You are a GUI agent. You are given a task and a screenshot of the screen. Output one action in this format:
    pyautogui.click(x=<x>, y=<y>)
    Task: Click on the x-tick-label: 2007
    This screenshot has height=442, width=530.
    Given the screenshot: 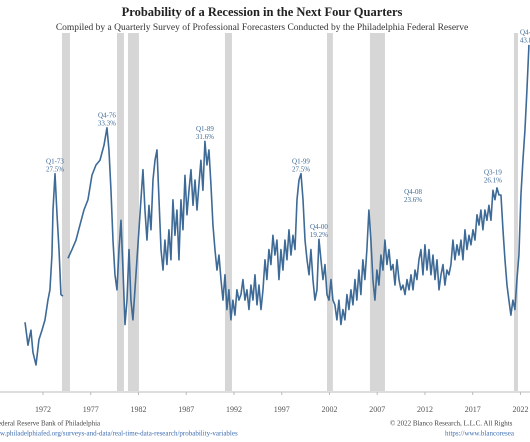 What is the action you would take?
    pyautogui.click(x=377, y=409)
    